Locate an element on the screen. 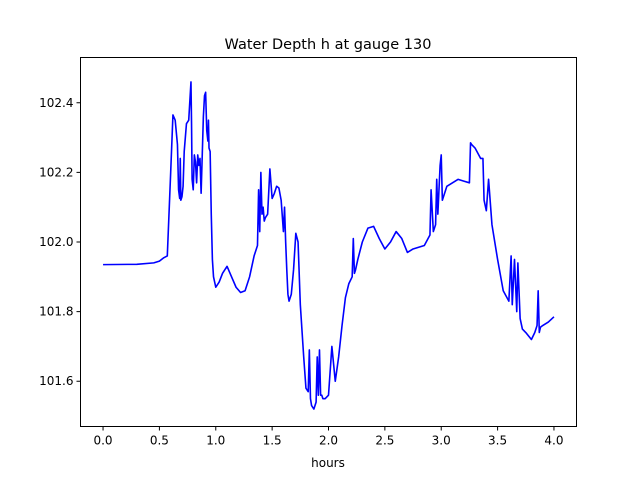  x-tick-label: 3.0 is located at coordinates (441, 441).